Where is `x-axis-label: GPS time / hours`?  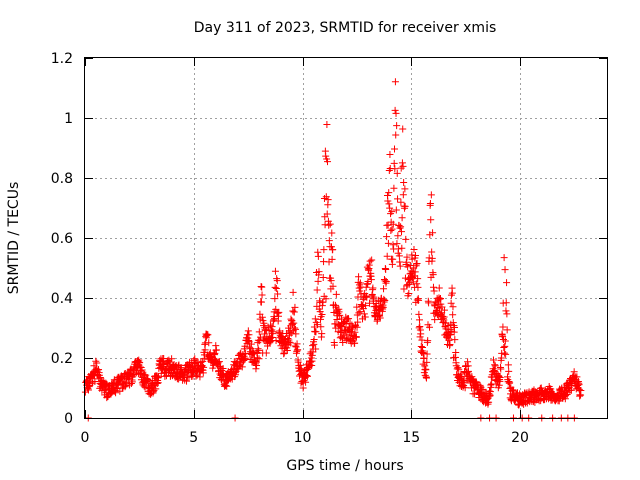
x-axis-label: GPS time / hours is located at coordinates (344, 466).